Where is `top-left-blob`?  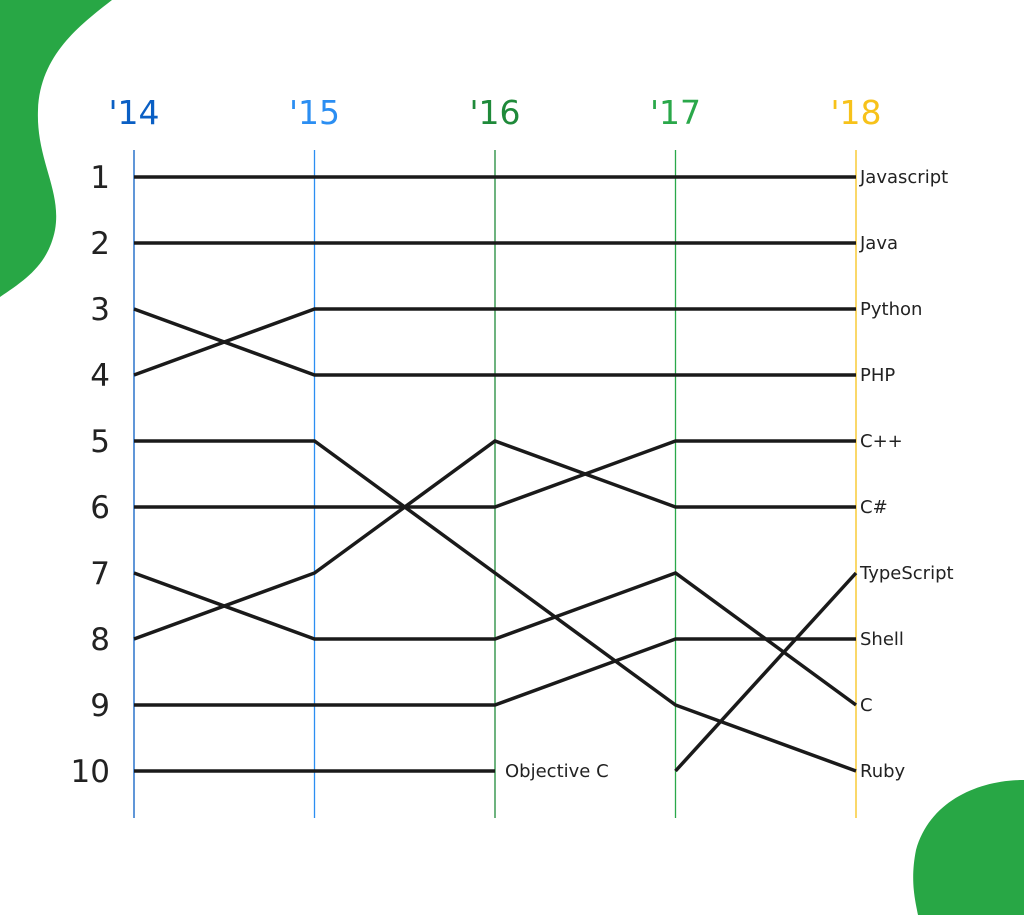
top-left-blob is located at coordinates (56, 148).